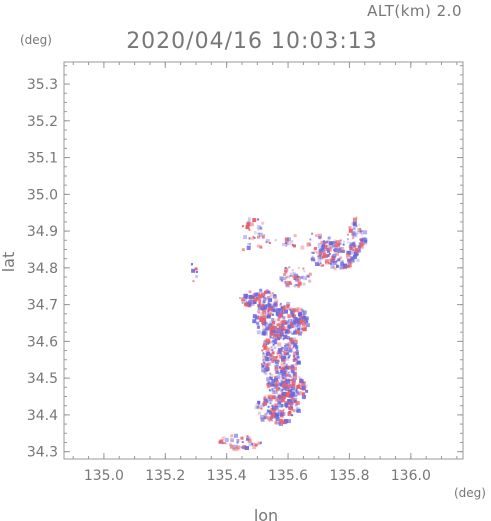  What do you see at coordinates (252, 41) in the screenshot?
I see `chart-title: 2020/04/16 10:03:13` at bounding box center [252, 41].